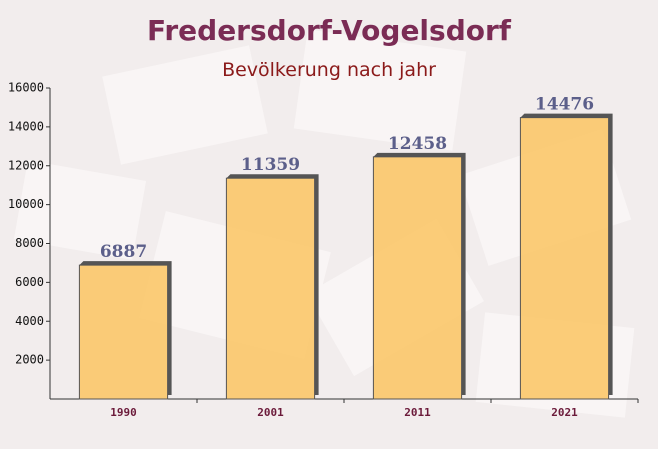  Describe the element at coordinates (564, 105) in the screenshot. I see `value-label: 14476` at that location.